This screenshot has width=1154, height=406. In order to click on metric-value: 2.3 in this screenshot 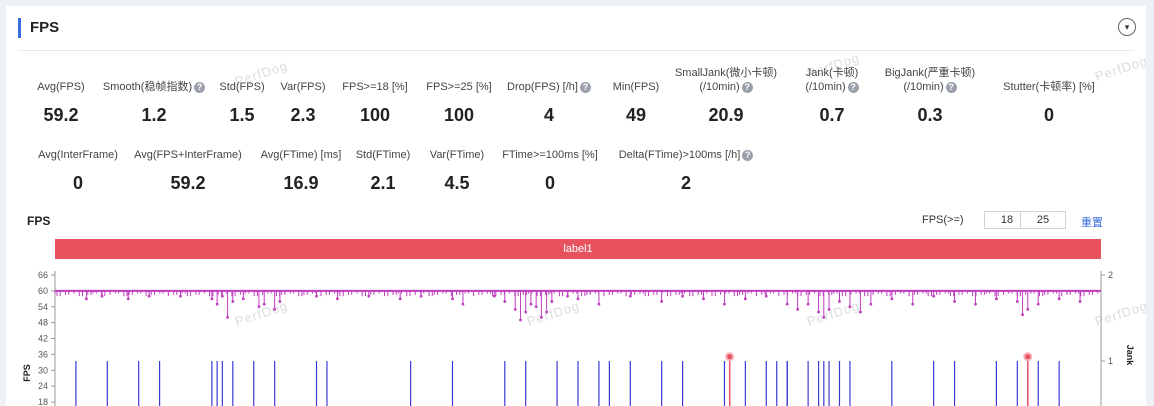, I will do `click(303, 115)`.